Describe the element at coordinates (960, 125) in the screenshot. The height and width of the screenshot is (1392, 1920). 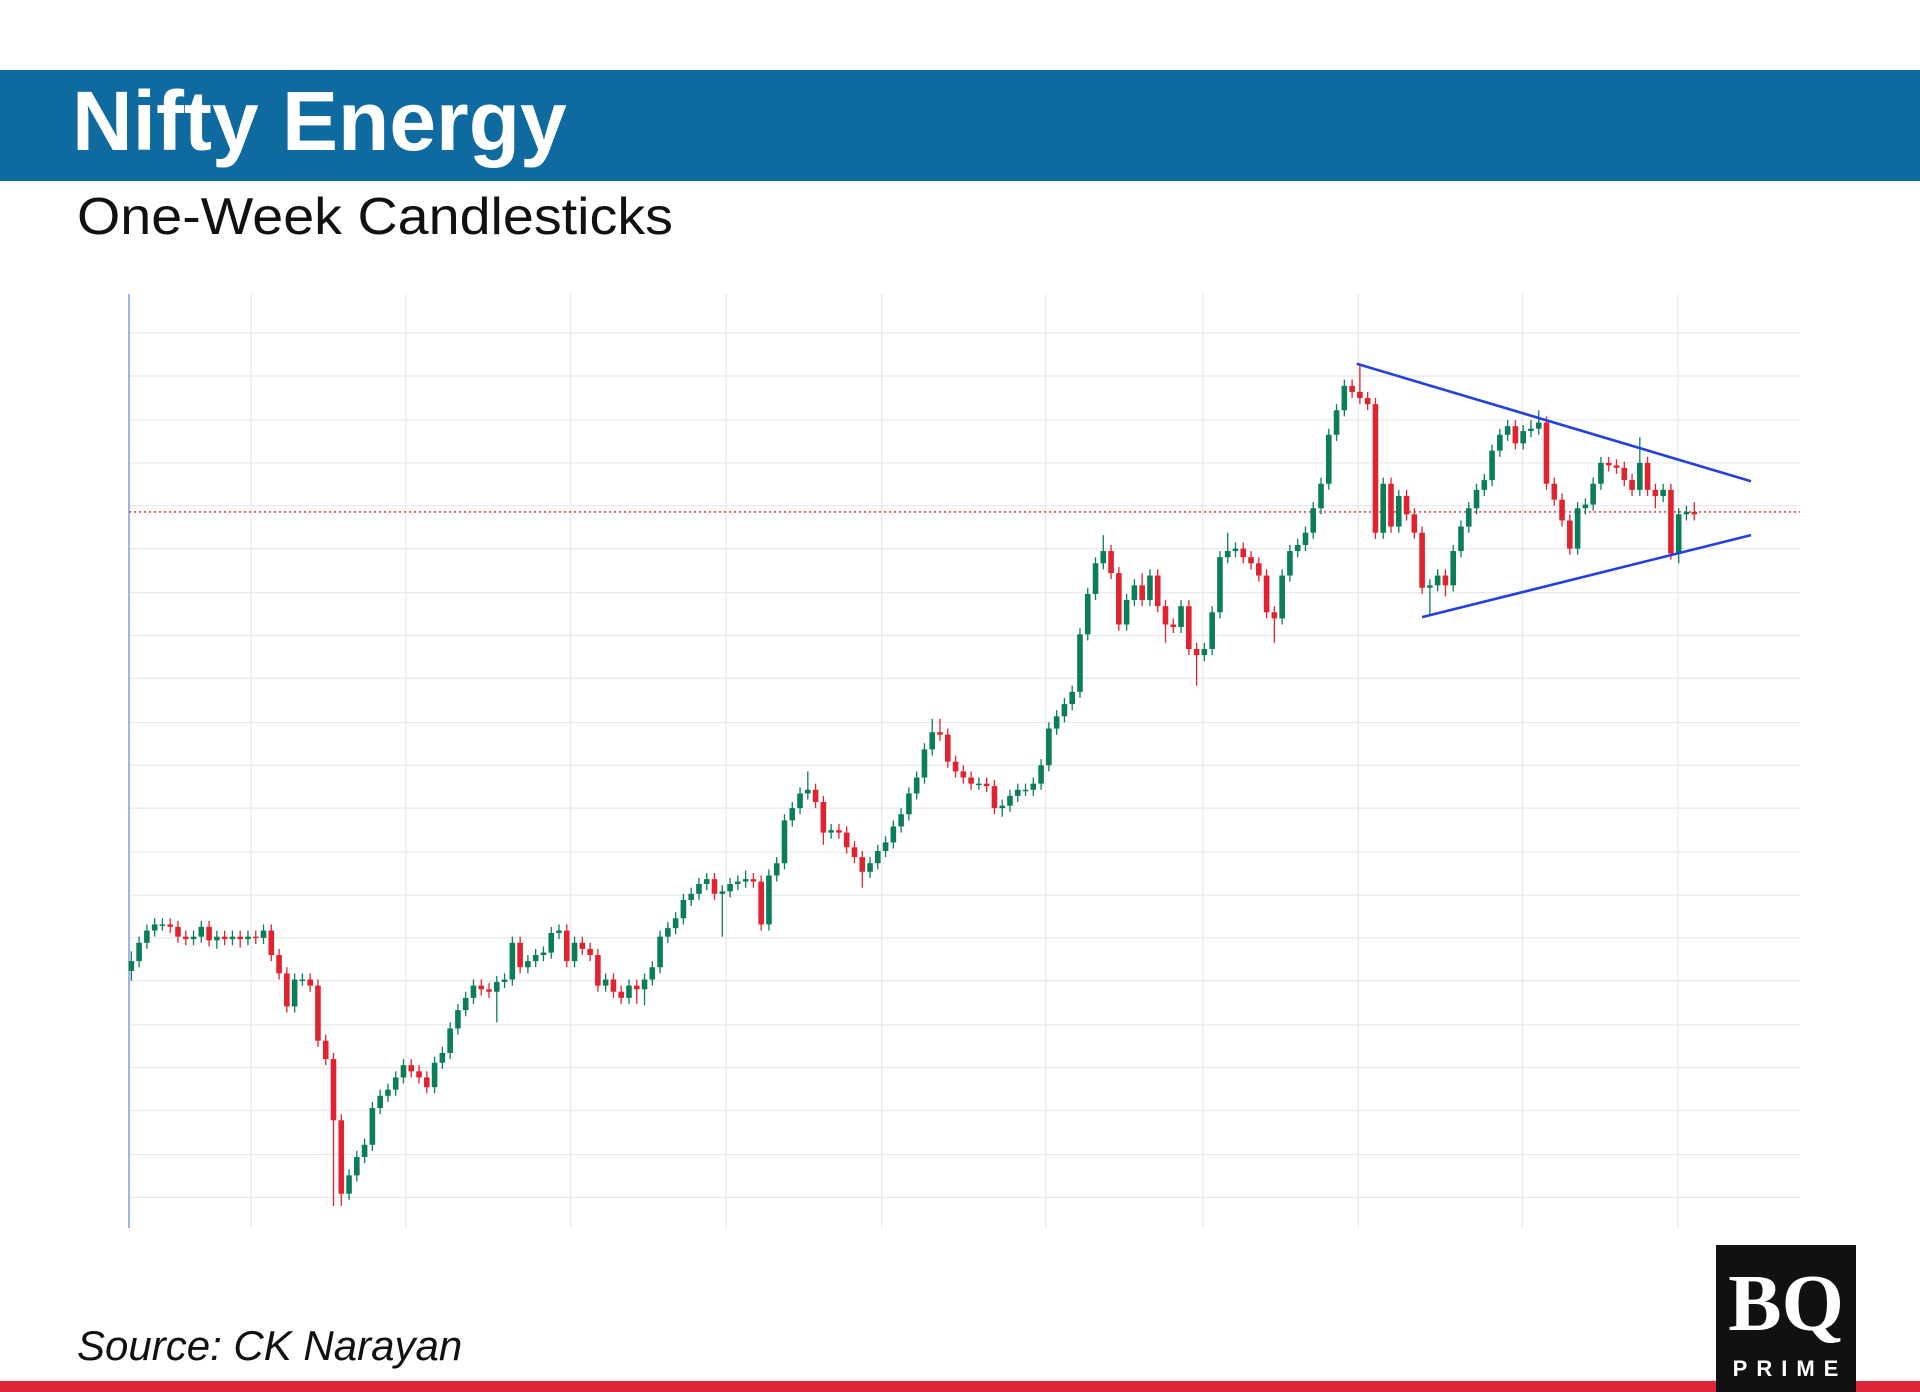
I see `header-band` at that location.